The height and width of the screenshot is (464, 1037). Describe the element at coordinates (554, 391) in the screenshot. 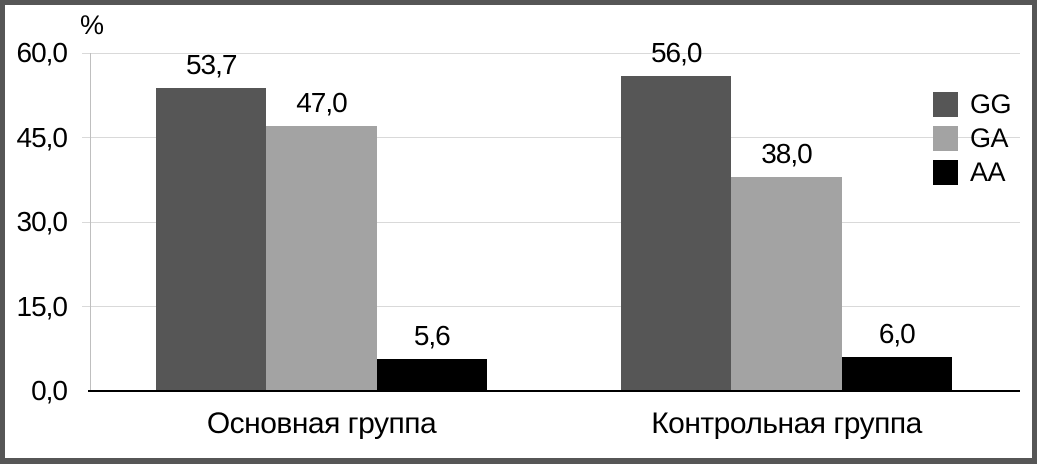

I see `x-axis-line` at that location.